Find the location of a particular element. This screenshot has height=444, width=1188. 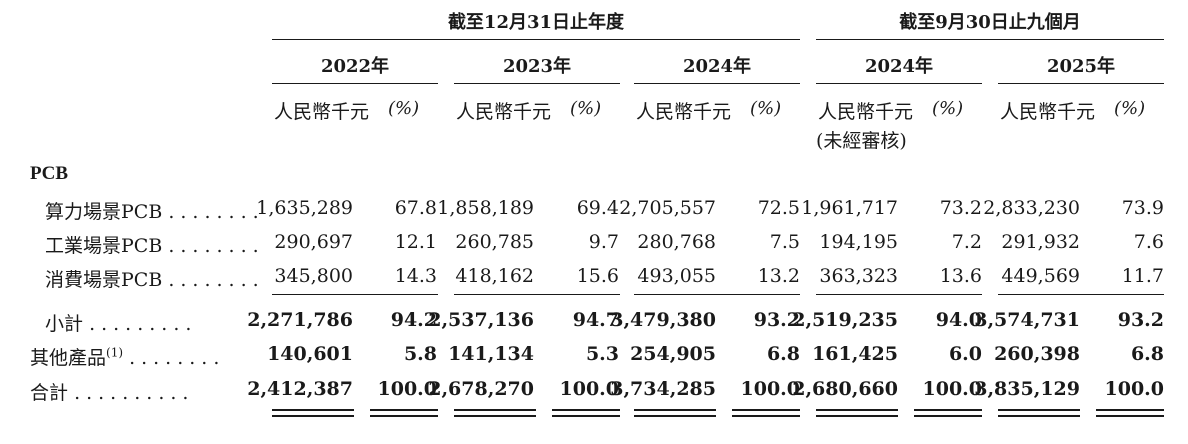

cell-amount: 2,537,136 is located at coordinates (481, 320).